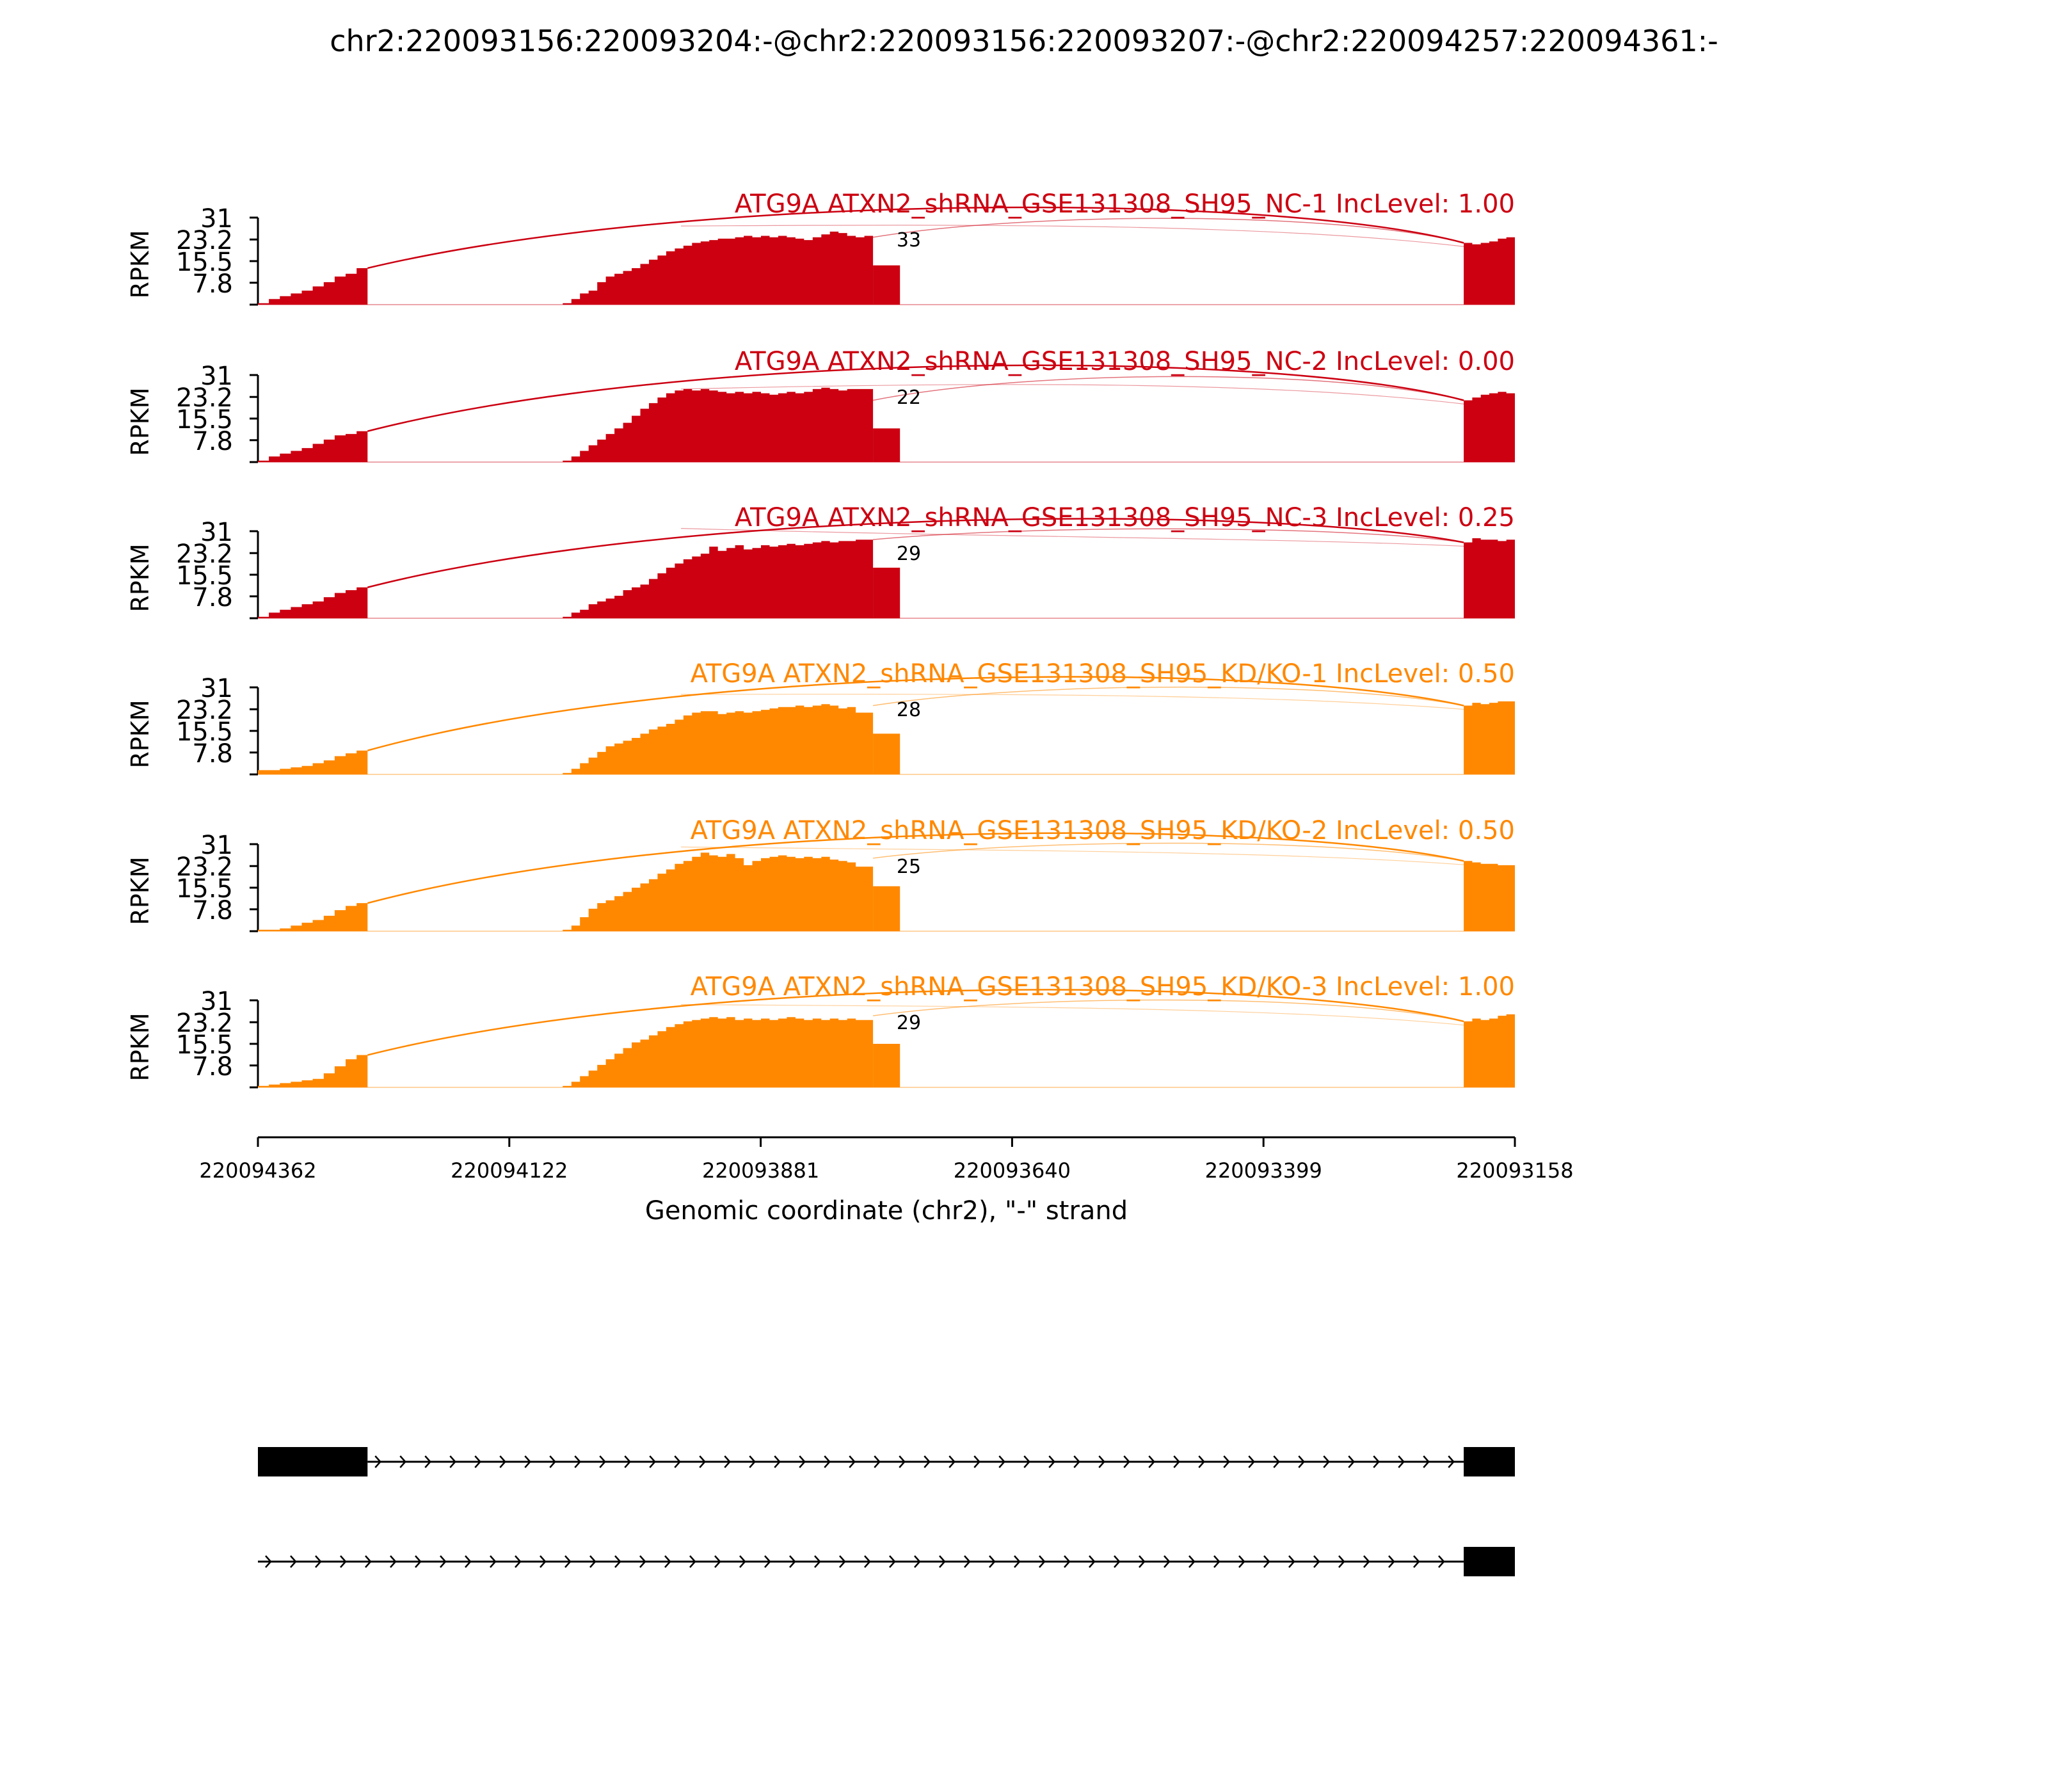 This screenshot has height=1792, width=2048. What do you see at coordinates (886, 1211) in the screenshot?
I see `x-axis-label: Genomic coordinate (chr2), "-" strand` at bounding box center [886, 1211].